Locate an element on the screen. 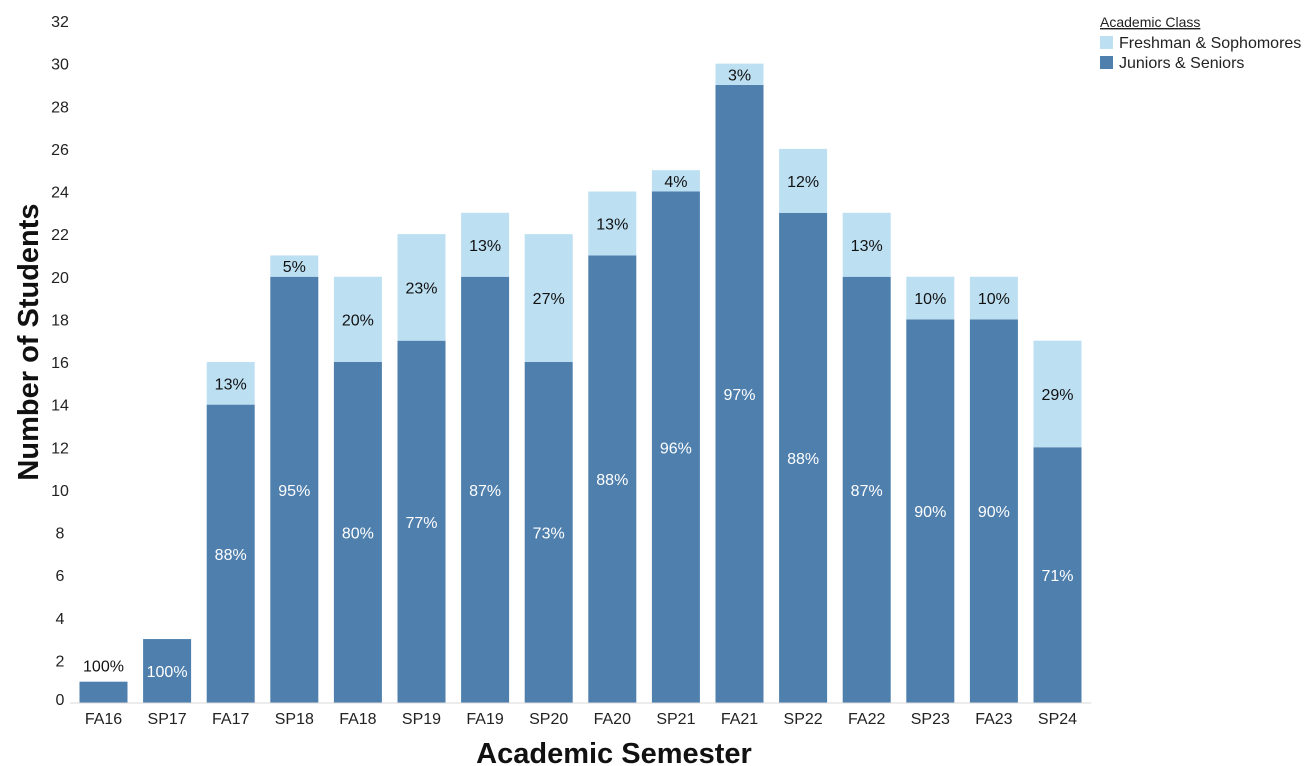  data-label-freshman-sophomores-fa20: 13% is located at coordinates (612, 224).